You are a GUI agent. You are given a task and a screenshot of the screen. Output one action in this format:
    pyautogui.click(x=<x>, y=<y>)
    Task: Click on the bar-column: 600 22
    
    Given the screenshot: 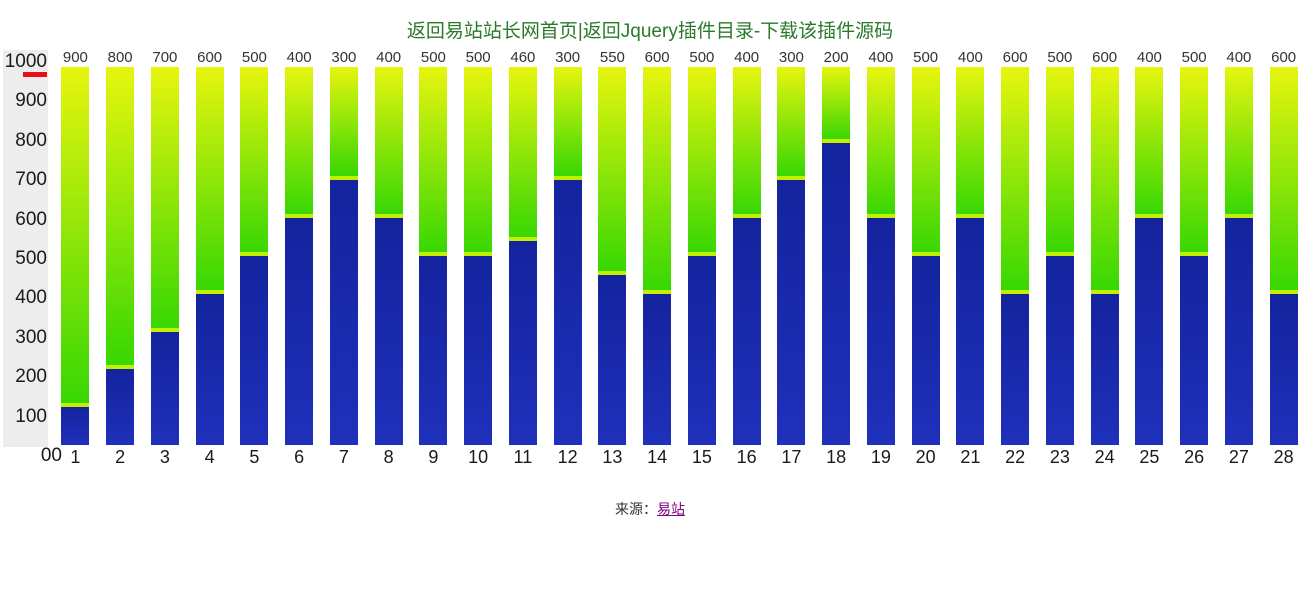 What is the action you would take?
    pyautogui.click(x=1015, y=260)
    